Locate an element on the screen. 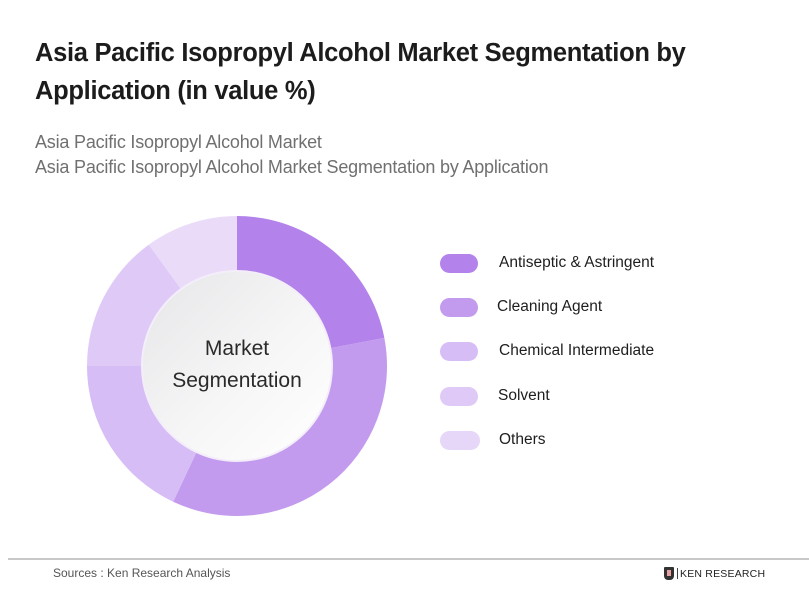  legend-label: Chemical Intermediate is located at coordinates (577, 350).